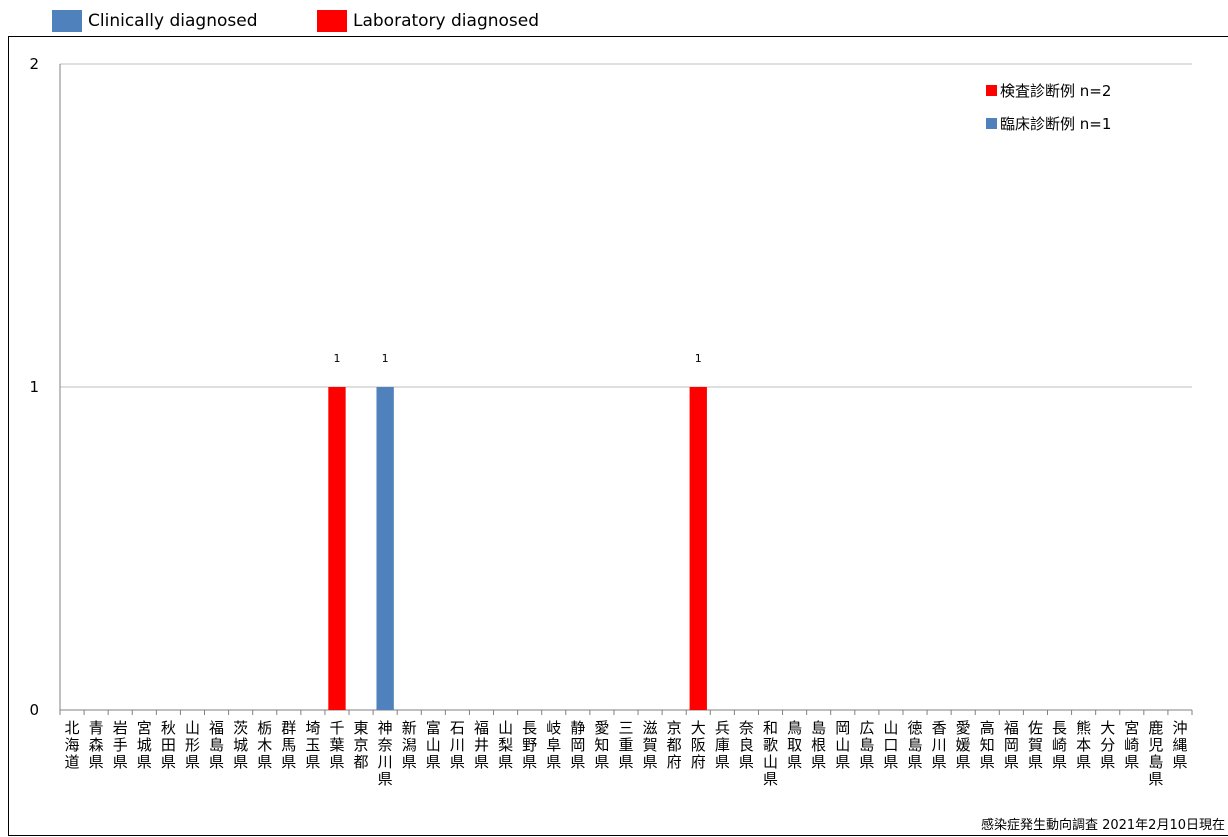 Image resolution: width=1228 pixels, height=837 pixels. I want to click on x-tick-label: 千葉県, so click(336, 745).